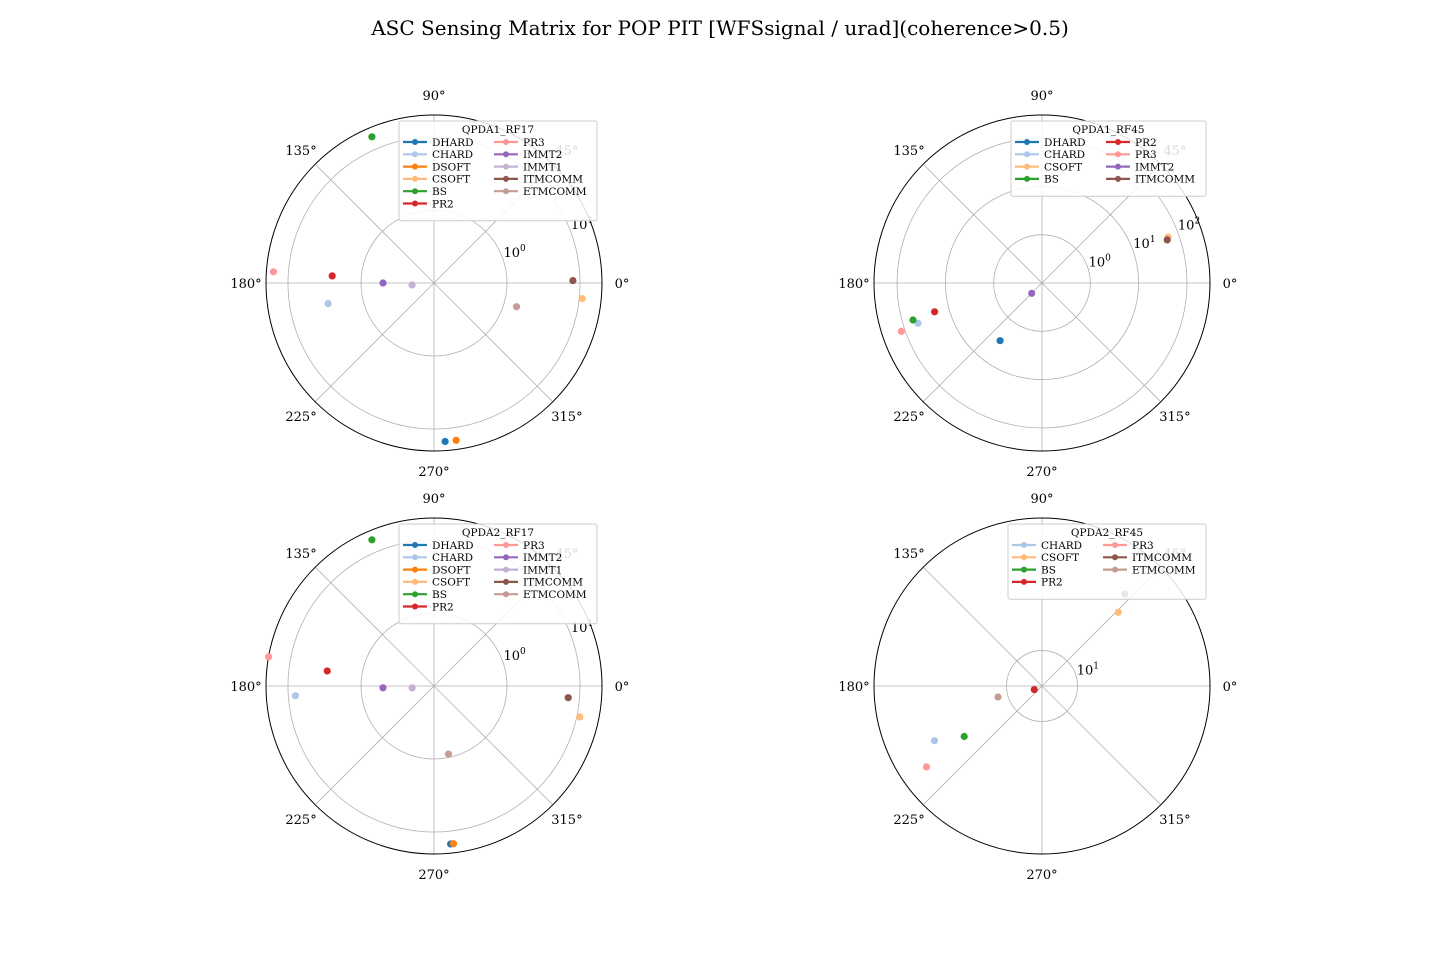 The width and height of the screenshot is (1440, 960). I want to click on radial-gridline, so click(1042, 283).